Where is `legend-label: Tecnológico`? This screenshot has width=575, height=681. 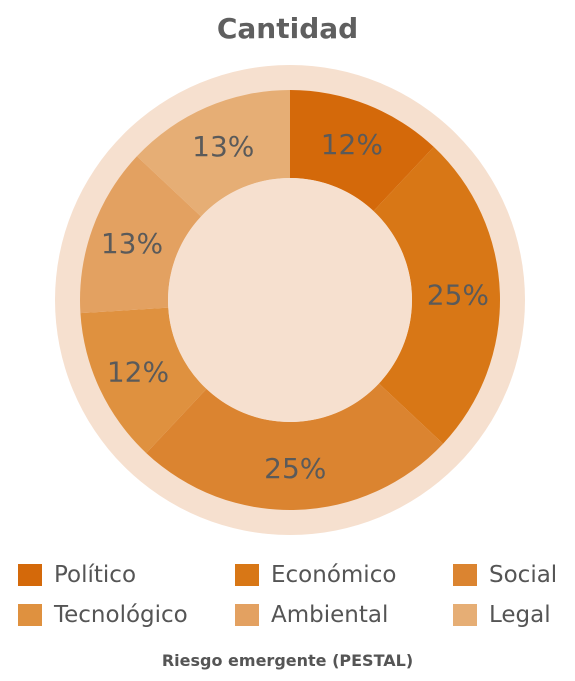 legend-label: Tecnológico is located at coordinates (121, 615).